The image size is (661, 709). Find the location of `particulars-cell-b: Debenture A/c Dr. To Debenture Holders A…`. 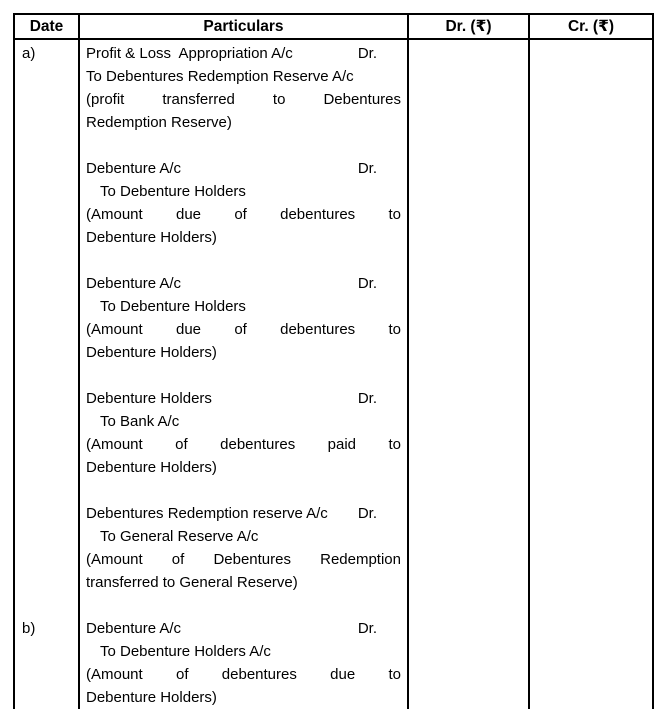

particulars-cell-b: Debenture A/c Dr. To Debenture Holders A… is located at coordinates (244, 662).